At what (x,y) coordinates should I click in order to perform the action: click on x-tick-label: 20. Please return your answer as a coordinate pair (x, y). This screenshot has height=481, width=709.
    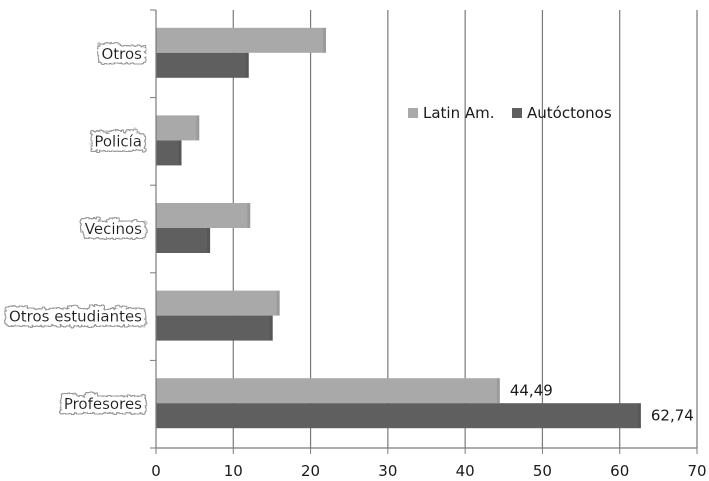
    Looking at the image, I should click on (310, 471).